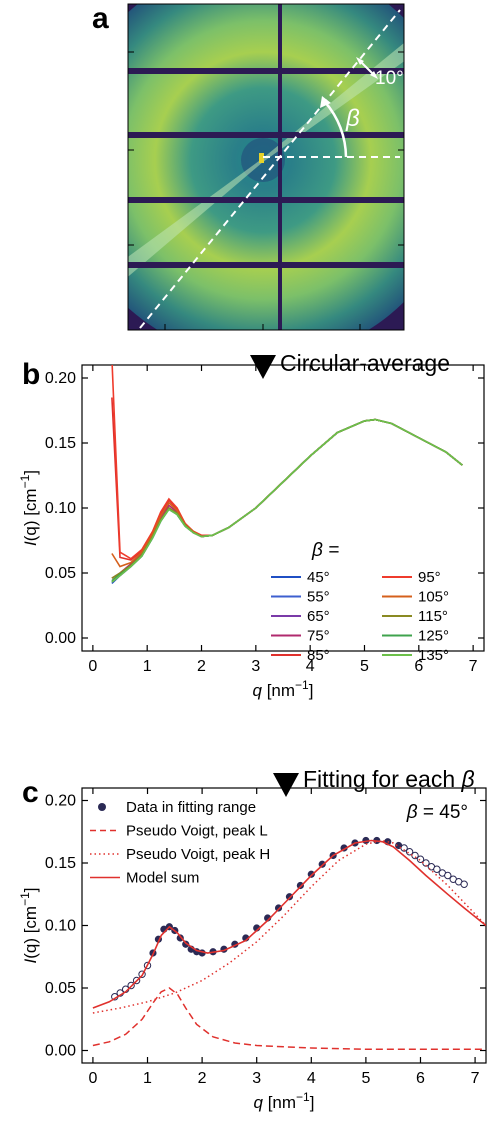 The image size is (495, 1126). What do you see at coordinates (473, 666) in the screenshot?
I see `chart-b-x-tick-label: 7` at bounding box center [473, 666].